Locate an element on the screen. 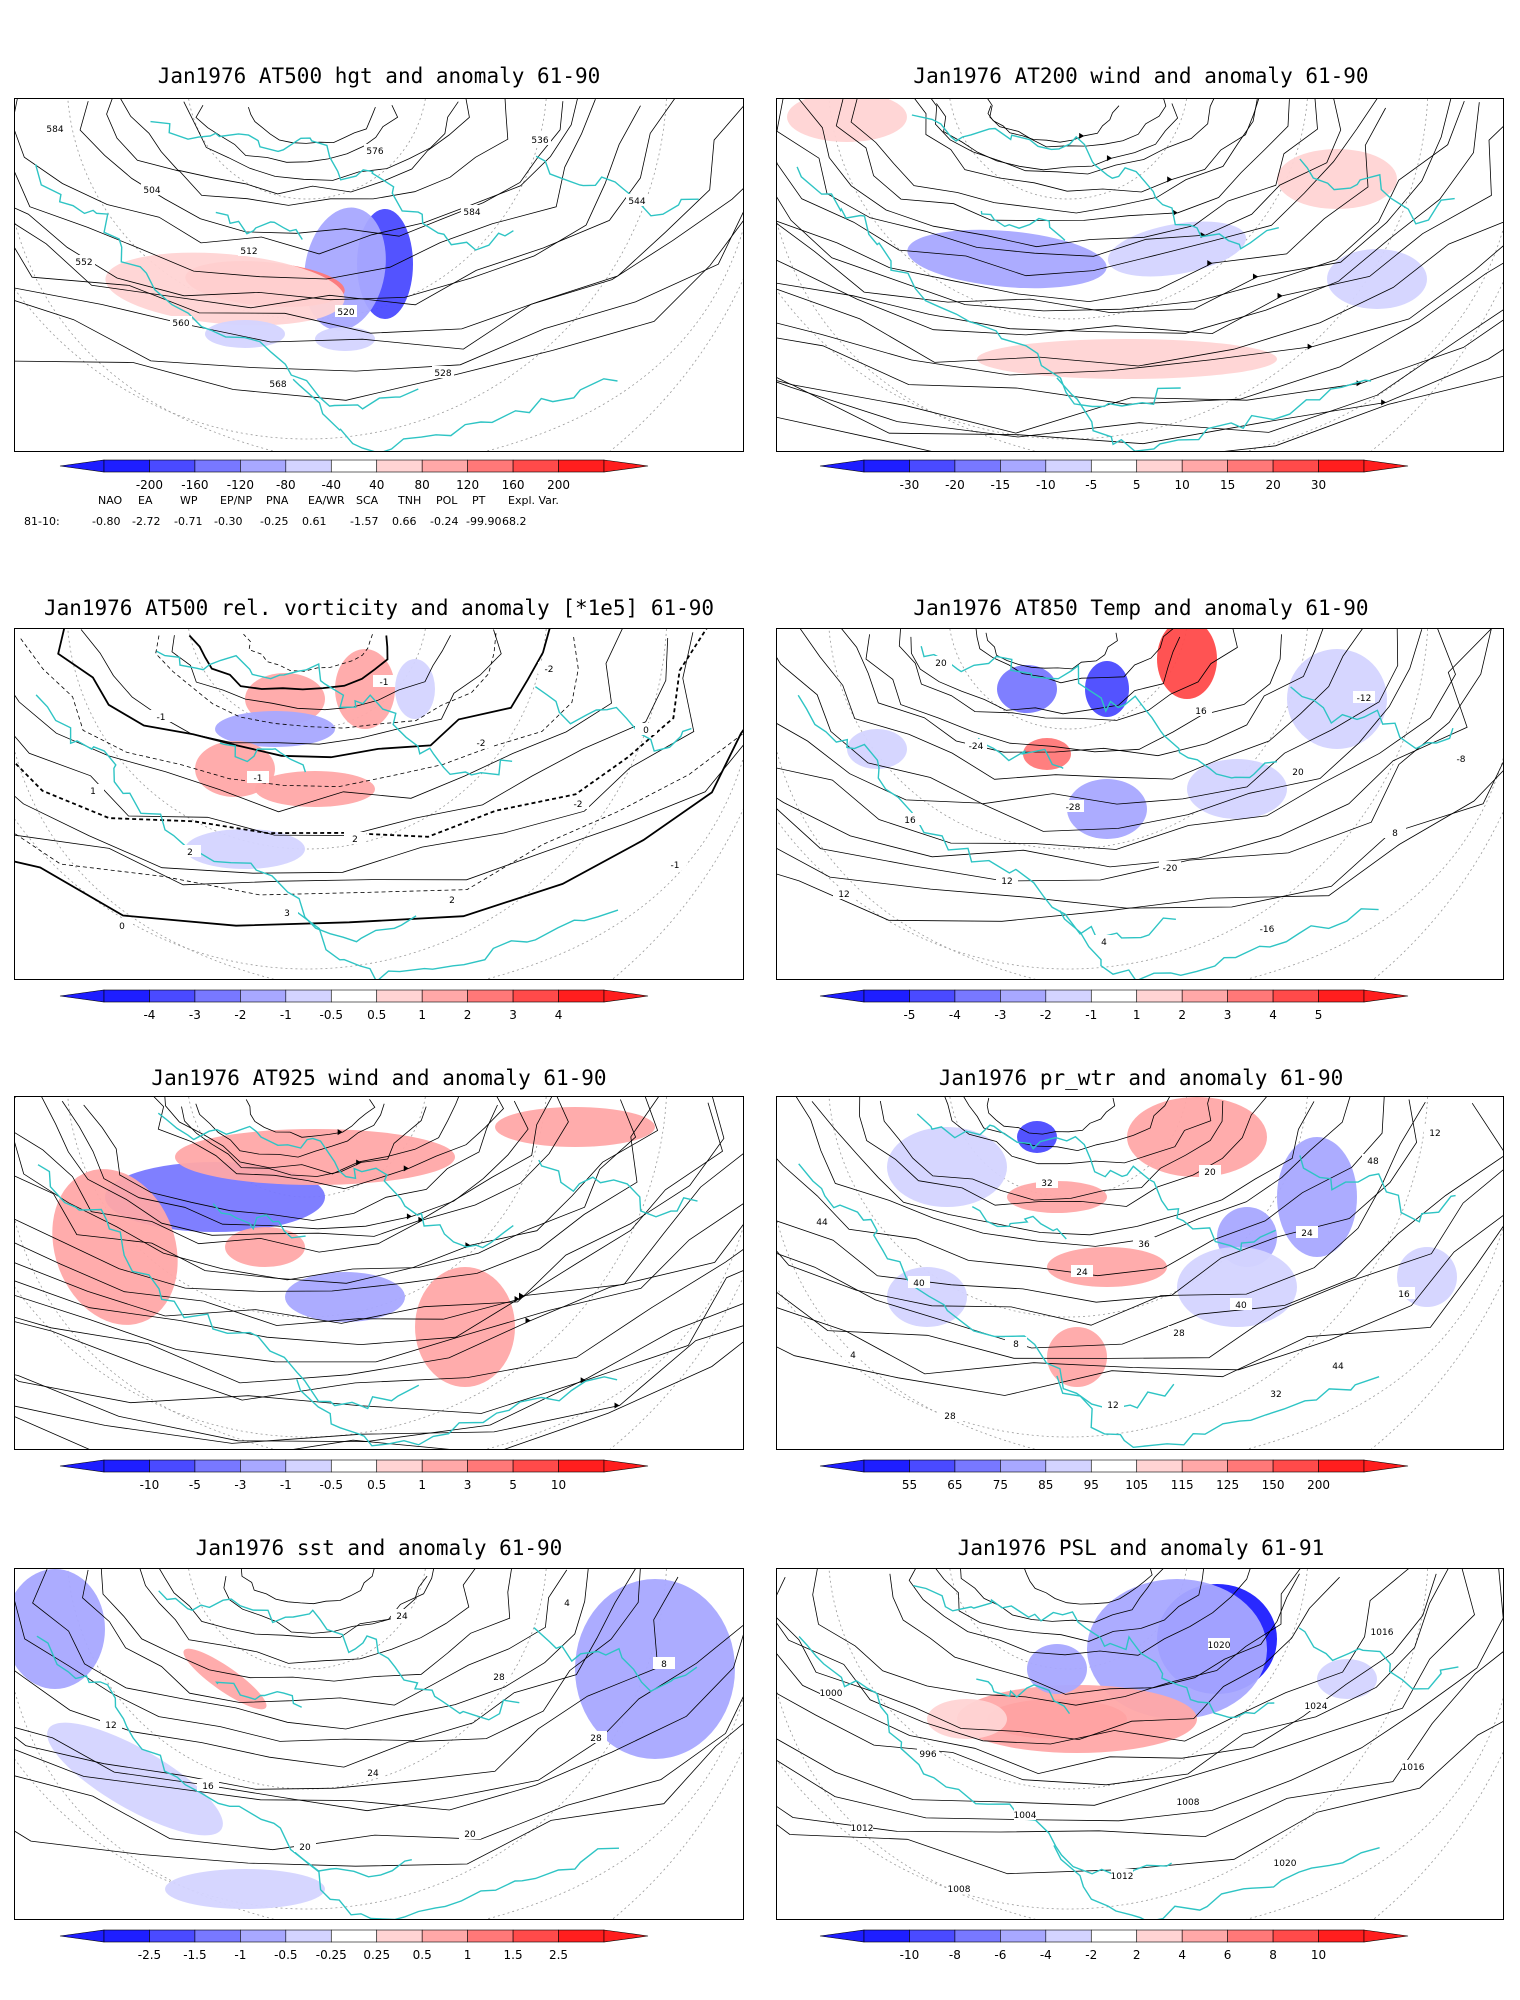  colorbar-tick-label: 200 is located at coordinates (558, 485).